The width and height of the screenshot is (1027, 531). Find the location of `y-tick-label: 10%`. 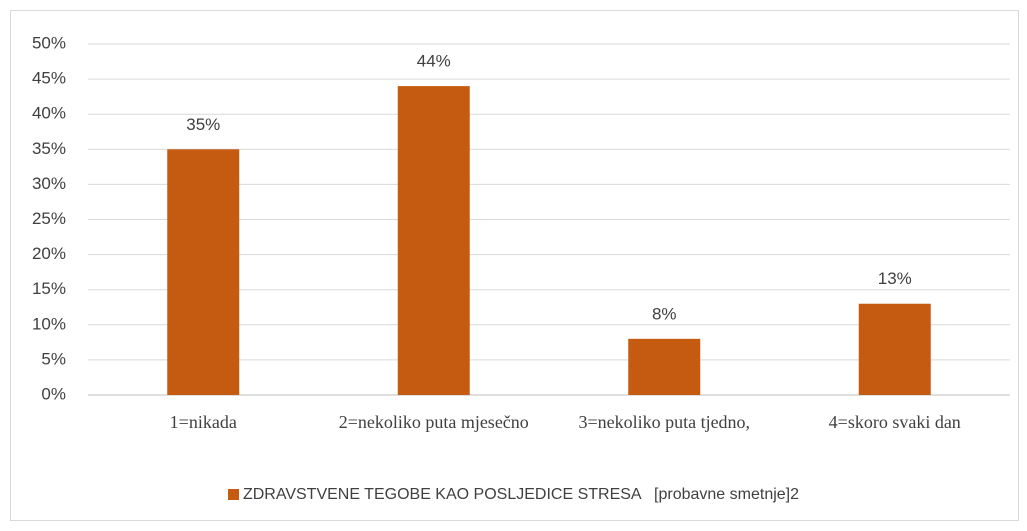

y-tick-label: 10% is located at coordinates (49, 323).